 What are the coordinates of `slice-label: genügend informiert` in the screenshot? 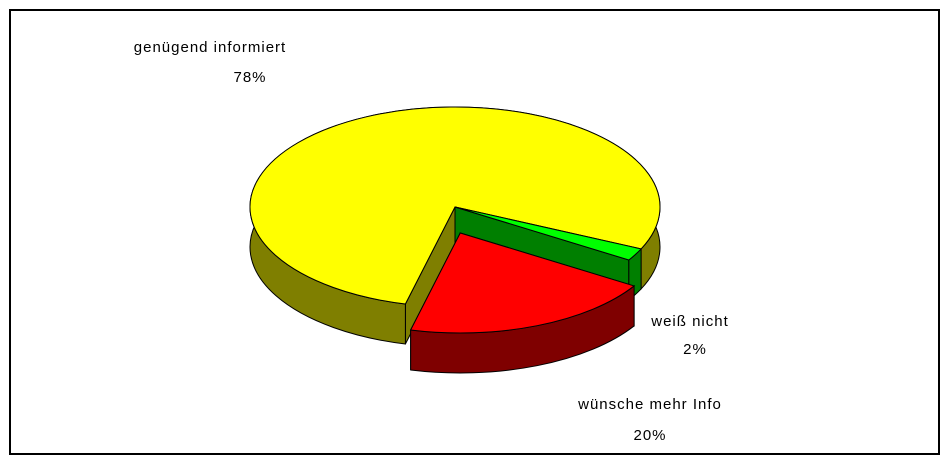 It's located at (210, 47).